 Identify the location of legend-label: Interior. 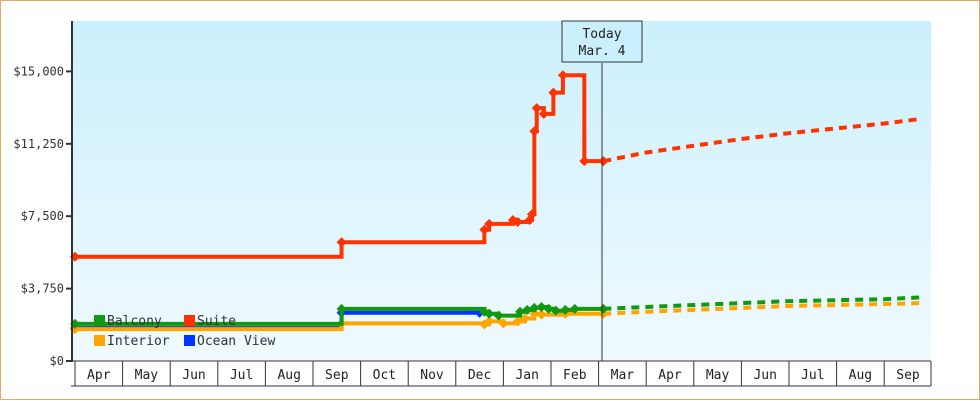
(138, 341).